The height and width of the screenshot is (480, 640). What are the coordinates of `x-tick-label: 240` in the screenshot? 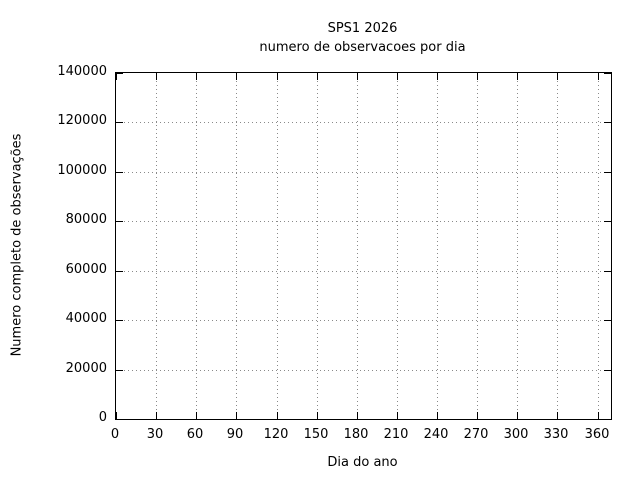 It's located at (436, 434).